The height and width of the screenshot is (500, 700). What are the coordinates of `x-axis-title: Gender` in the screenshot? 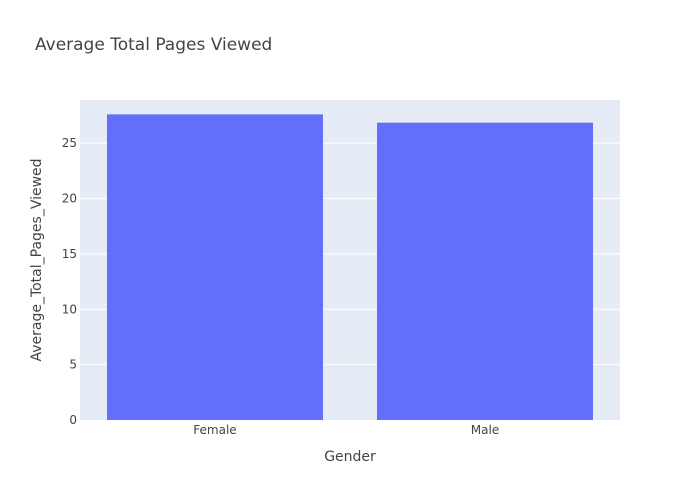 It's located at (350, 457).